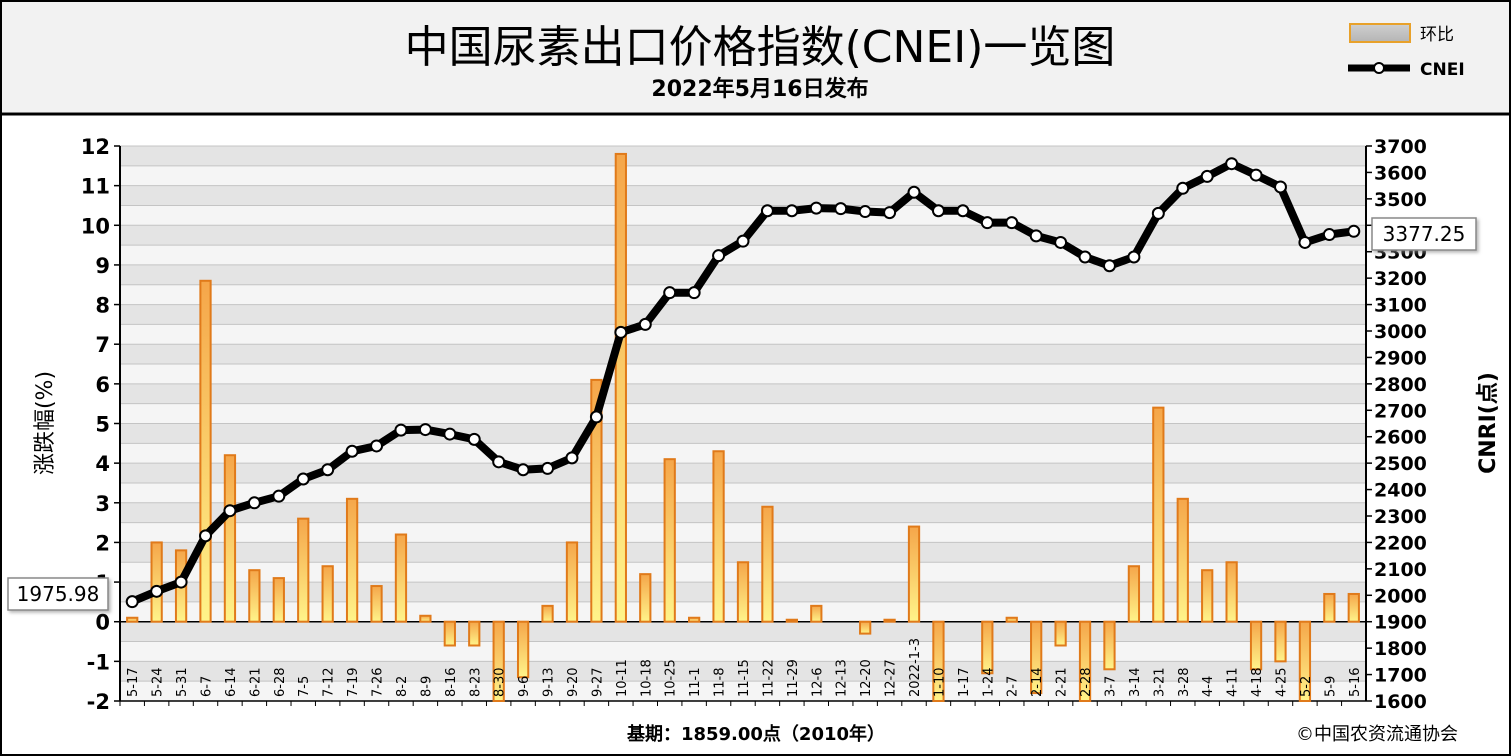 The height and width of the screenshot is (756, 1511). I want to click on y-tick-label-right: 2200, so click(1400, 543).